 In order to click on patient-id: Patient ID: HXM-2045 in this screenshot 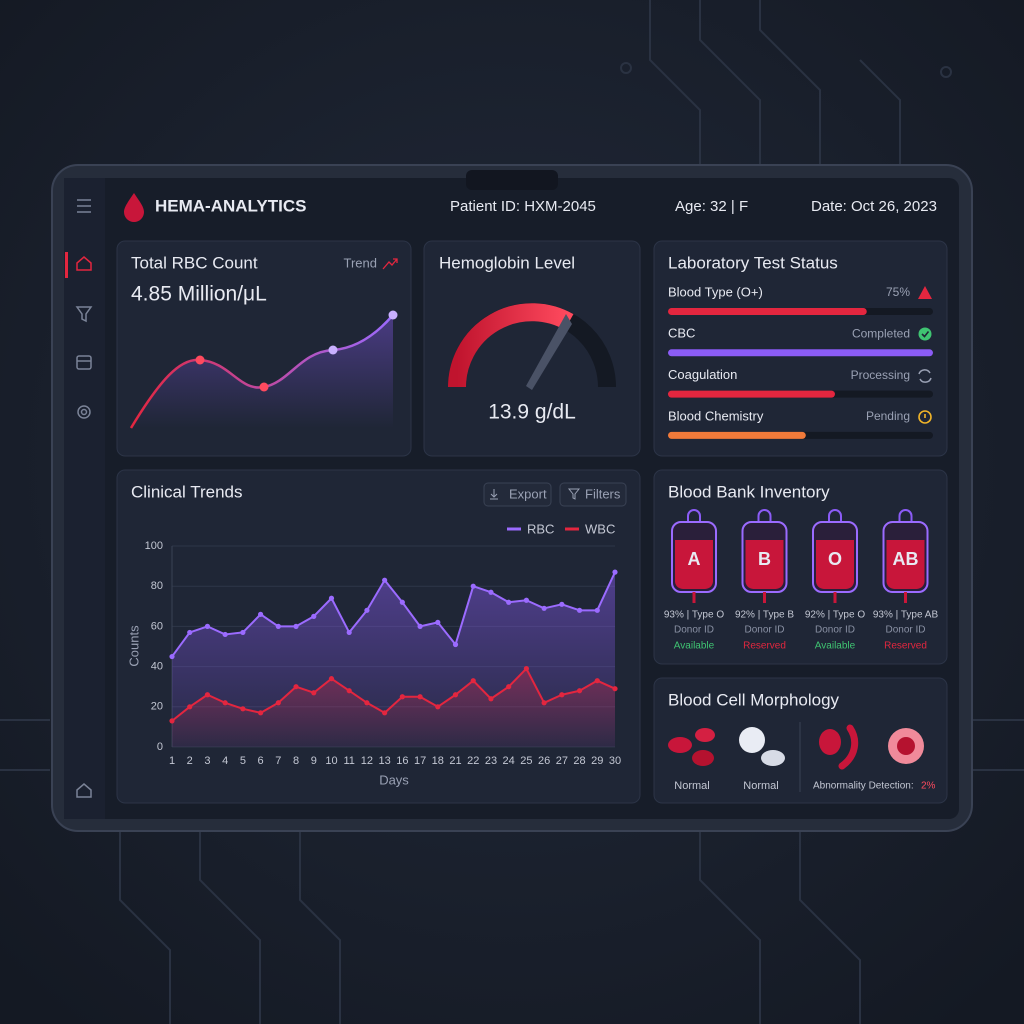, I will do `click(523, 206)`.